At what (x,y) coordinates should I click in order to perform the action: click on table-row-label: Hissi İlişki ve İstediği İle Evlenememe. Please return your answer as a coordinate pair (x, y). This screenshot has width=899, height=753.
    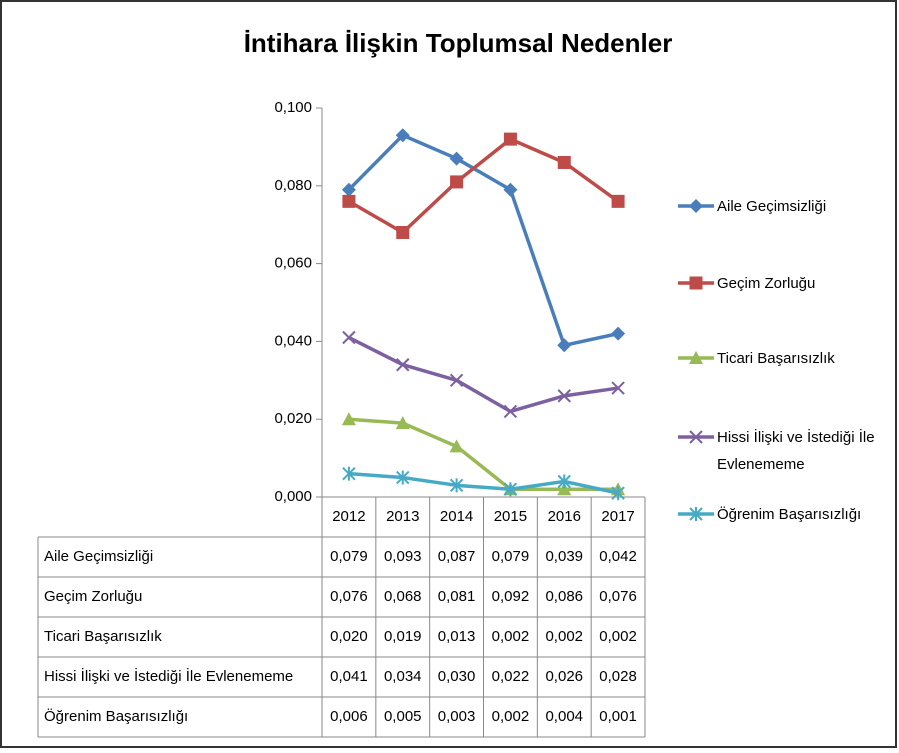
    Looking at the image, I should click on (168, 676).